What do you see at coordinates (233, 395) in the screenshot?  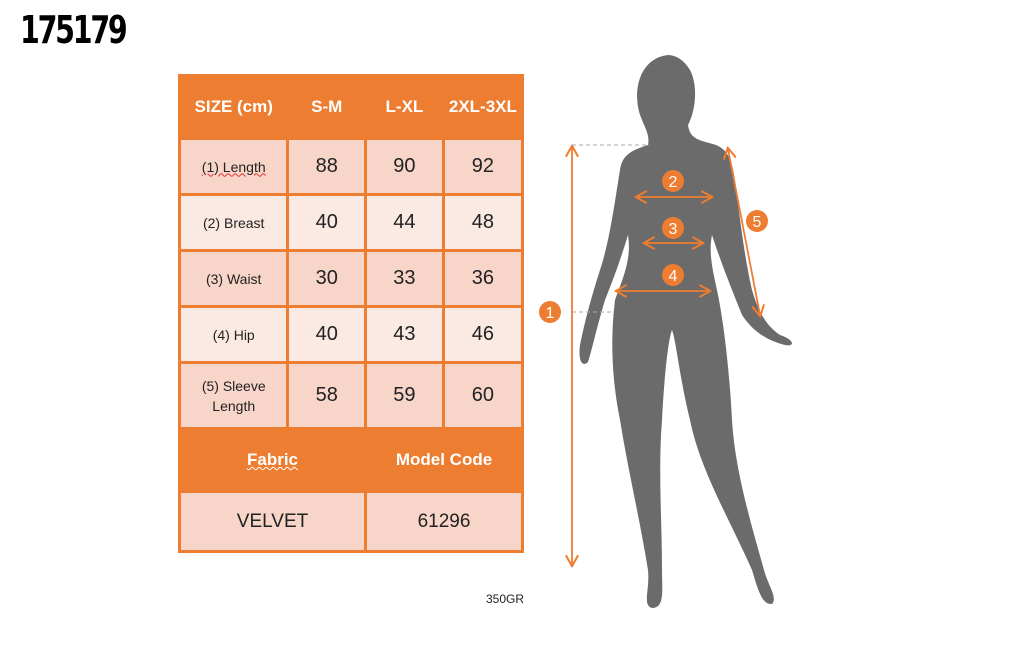 I see `row-label: (5) Sleeve Length` at bounding box center [233, 395].